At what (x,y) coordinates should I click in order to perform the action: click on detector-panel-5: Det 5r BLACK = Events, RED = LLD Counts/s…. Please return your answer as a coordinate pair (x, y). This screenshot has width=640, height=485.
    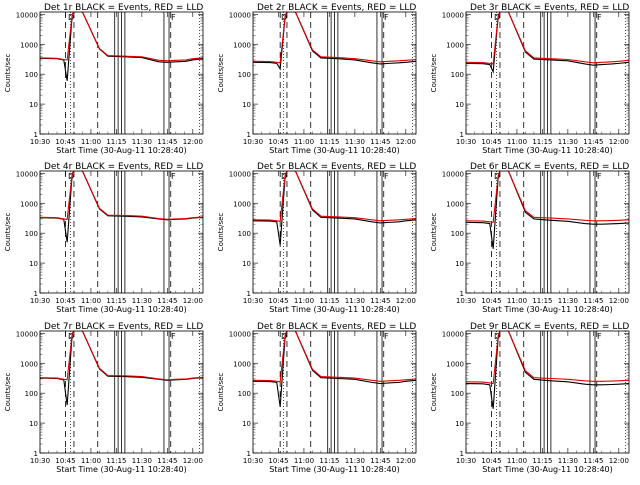
    Looking at the image, I should click on (317, 238).